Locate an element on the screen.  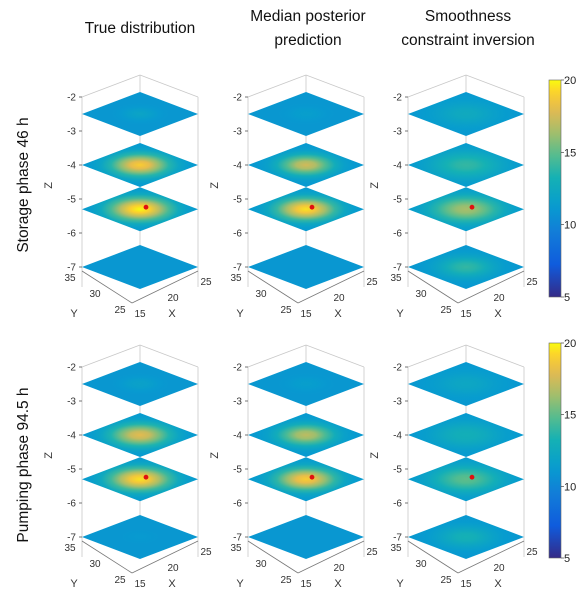
column-title-median-line1: Median posterior is located at coordinates (307, 16).